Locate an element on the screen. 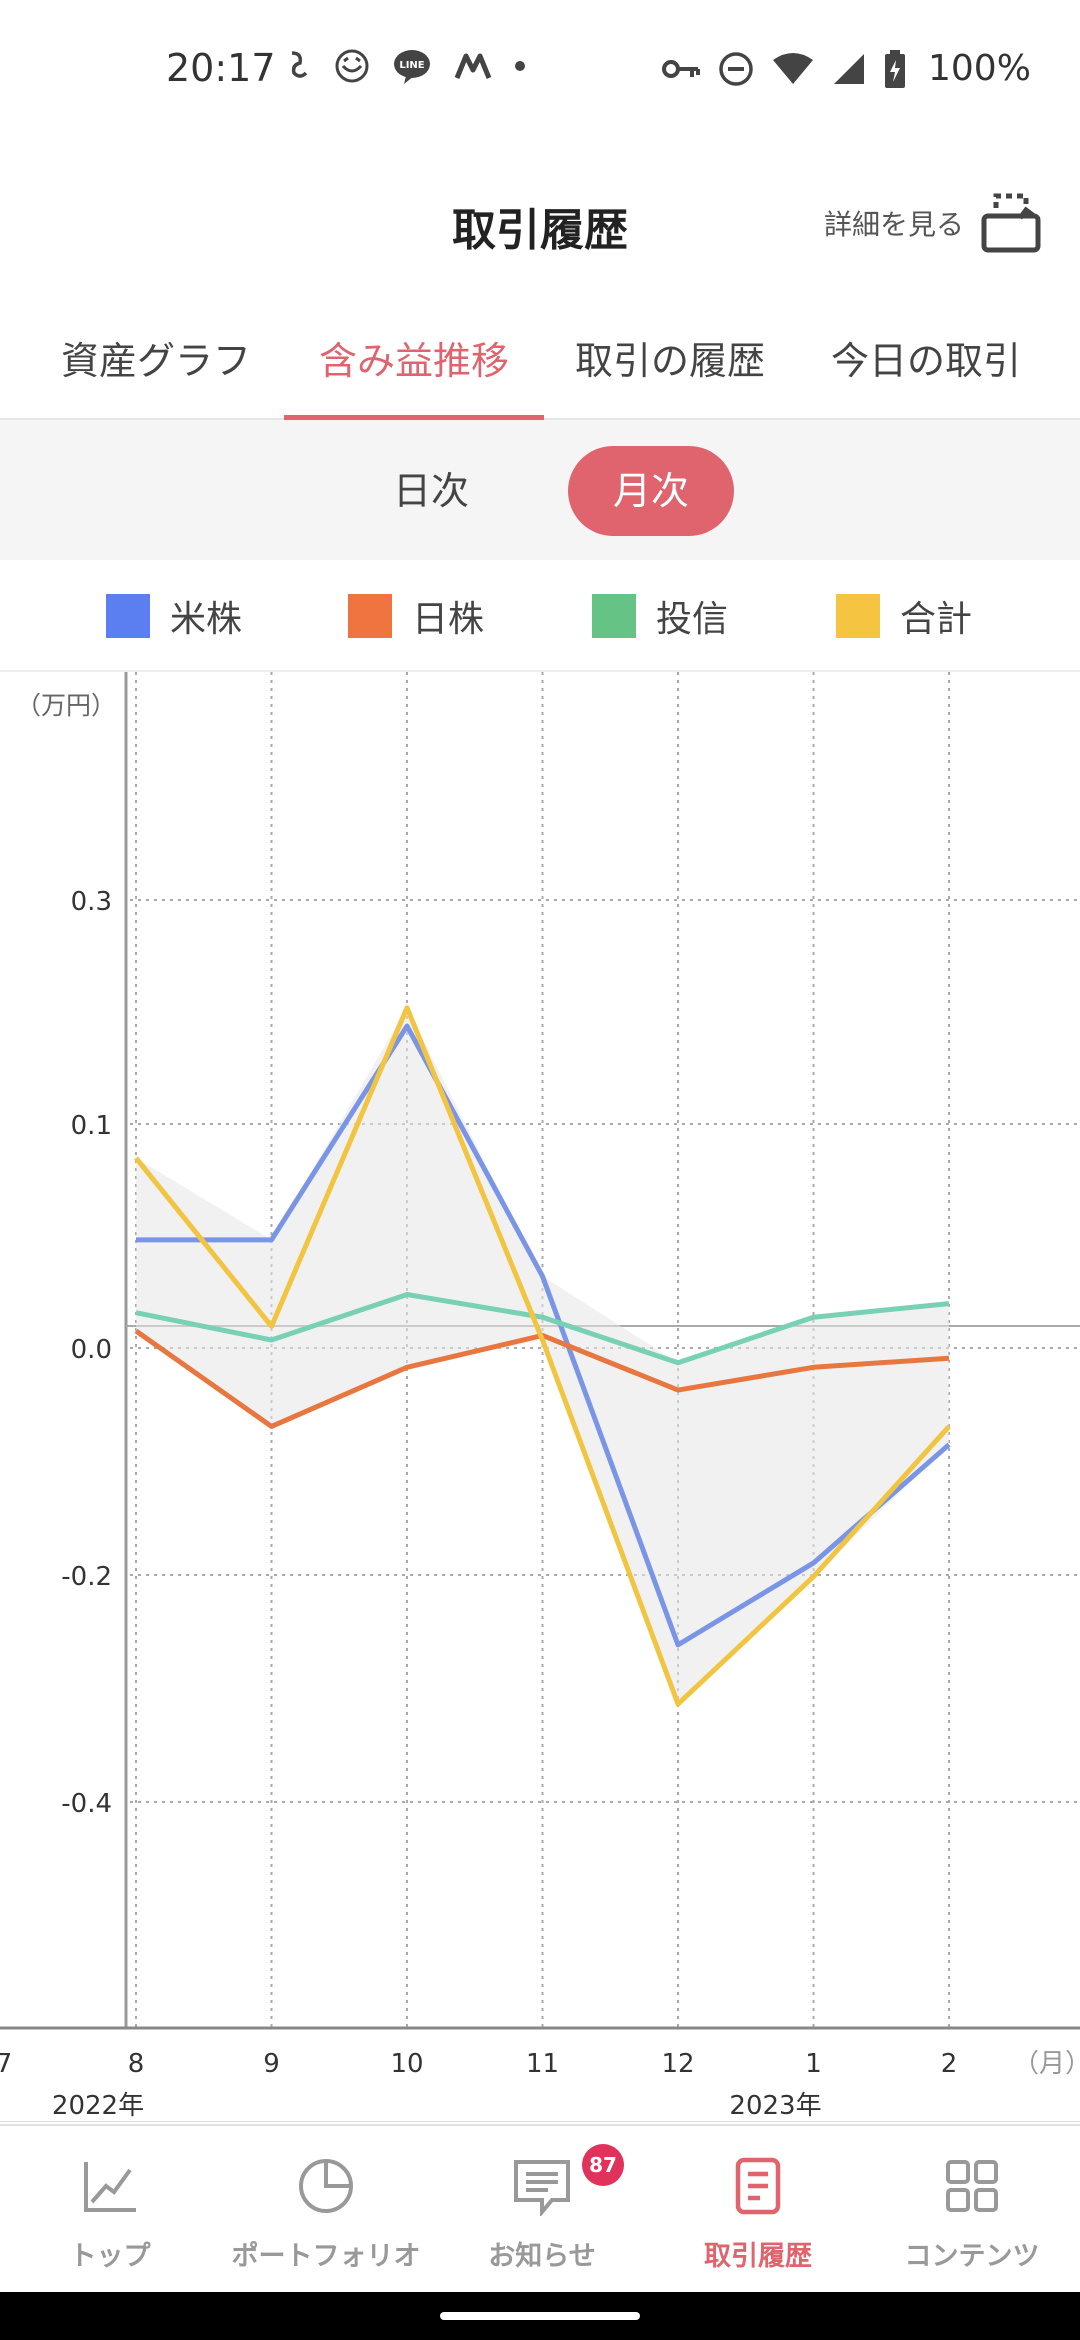 This screenshot has width=1080, height=2340. gesture-bar is located at coordinates (540, 2316).